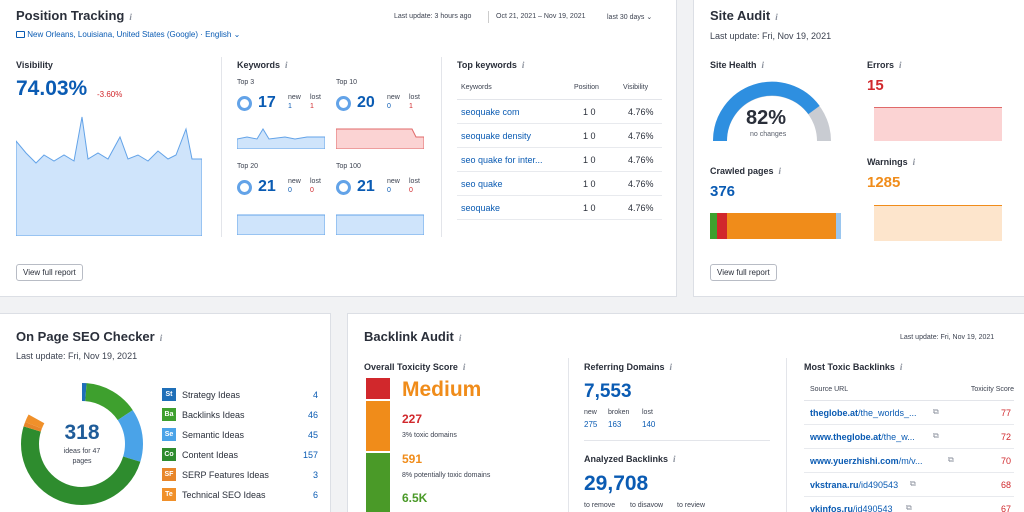  What do you see at coordinates (110, 94) in the screenshot?
I see `visibility-change: -3.60%` at bounding box center [110, 94].